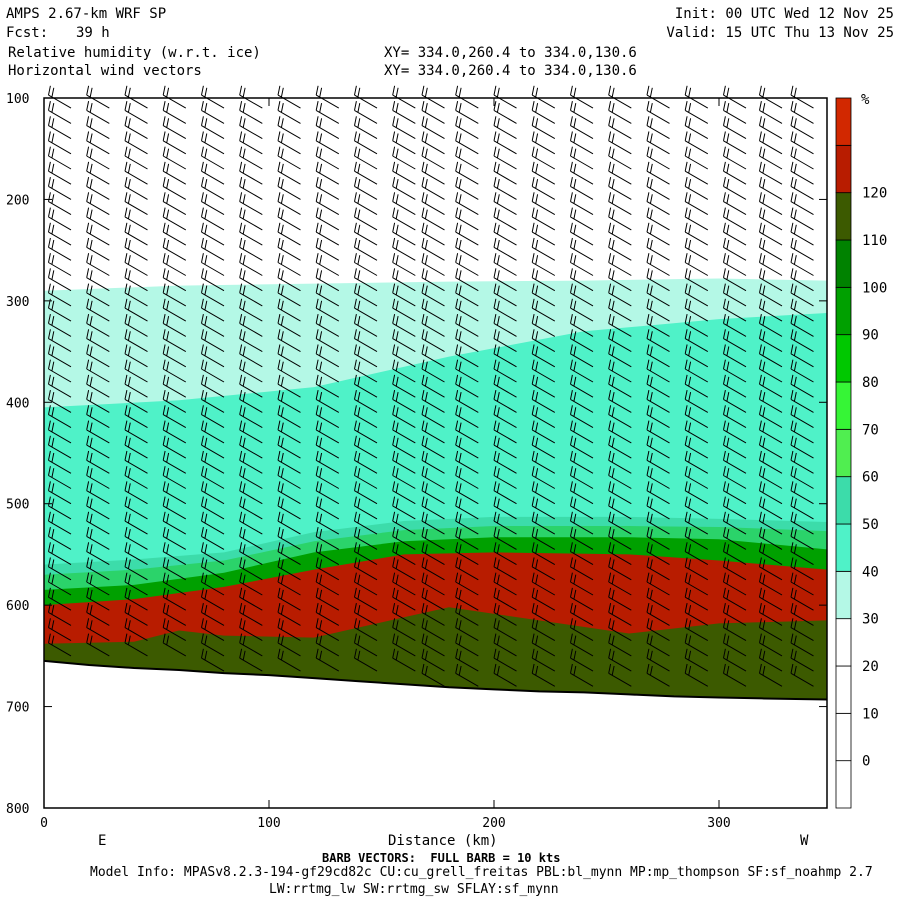  I want to click on colorbar-label: 60, so click(870, 478).